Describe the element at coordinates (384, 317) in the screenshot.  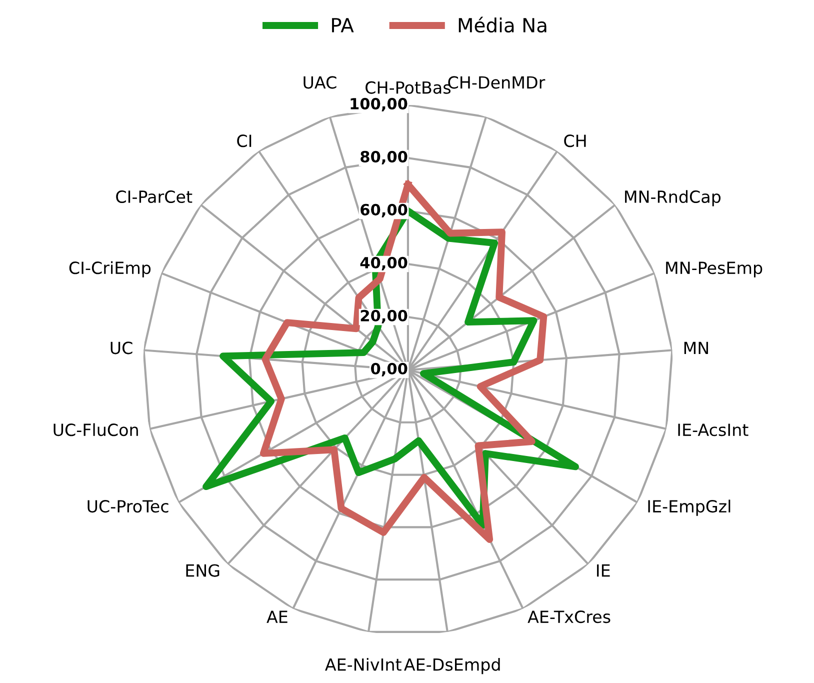
I see `y-tick-label: 20,00` at that location.